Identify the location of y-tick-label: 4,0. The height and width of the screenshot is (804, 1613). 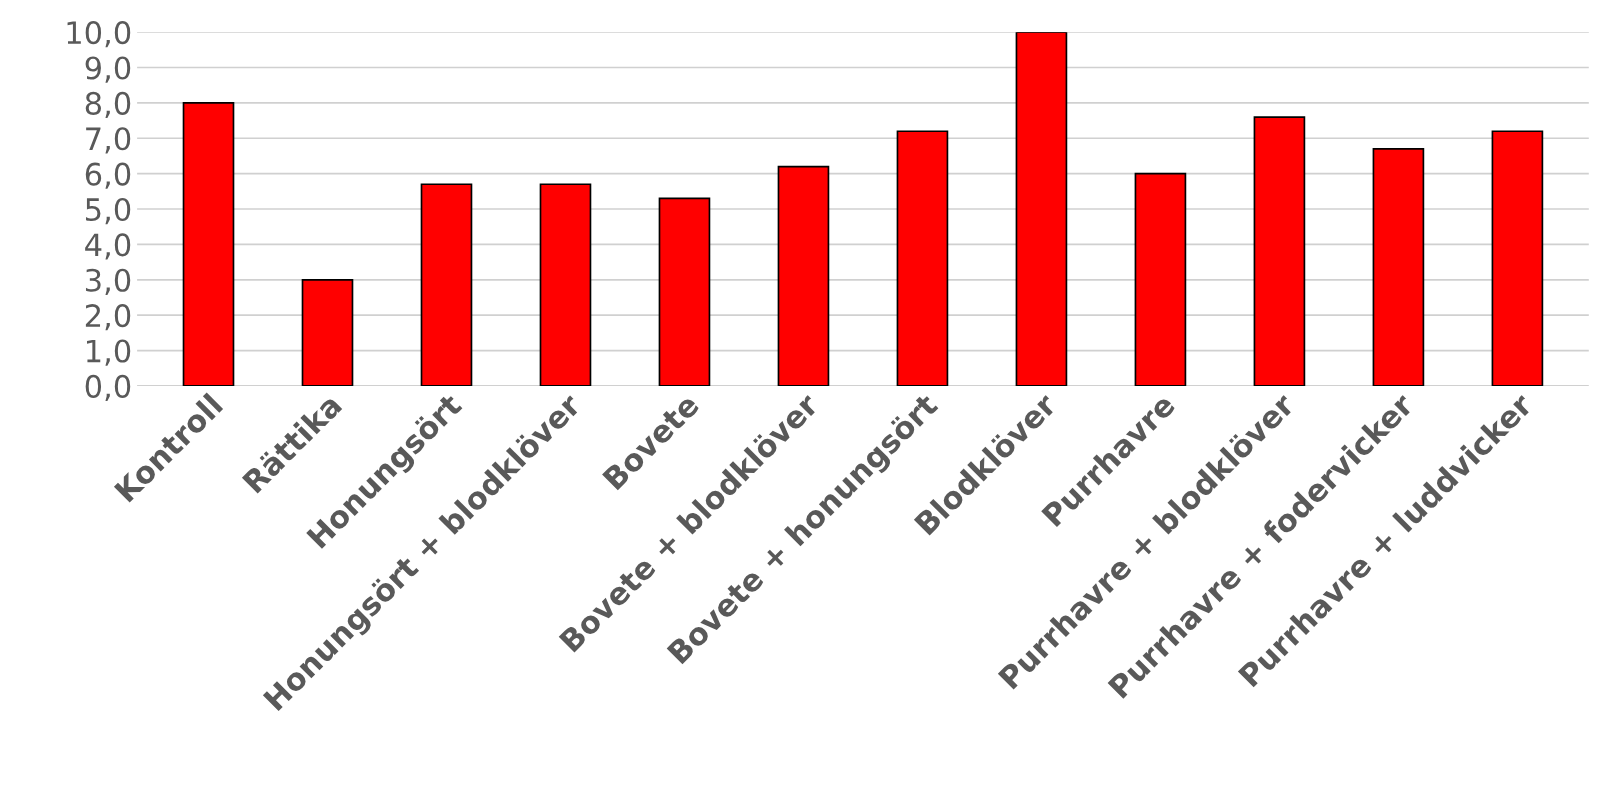
(108, 246).